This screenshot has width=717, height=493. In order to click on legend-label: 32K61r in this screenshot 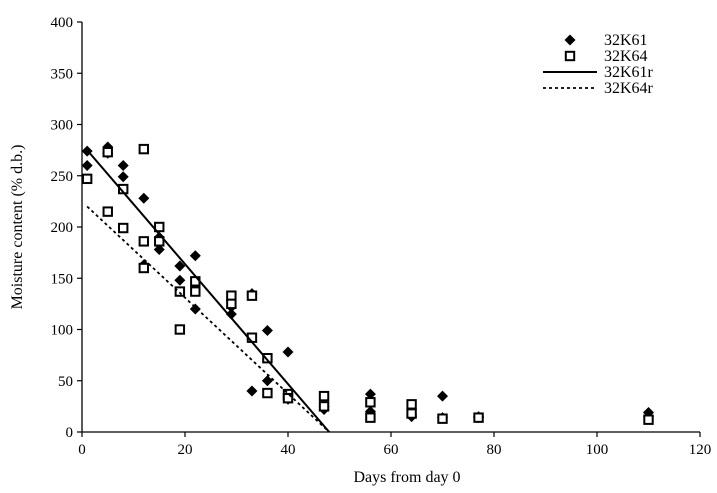, I will do `click(629, 72)`.